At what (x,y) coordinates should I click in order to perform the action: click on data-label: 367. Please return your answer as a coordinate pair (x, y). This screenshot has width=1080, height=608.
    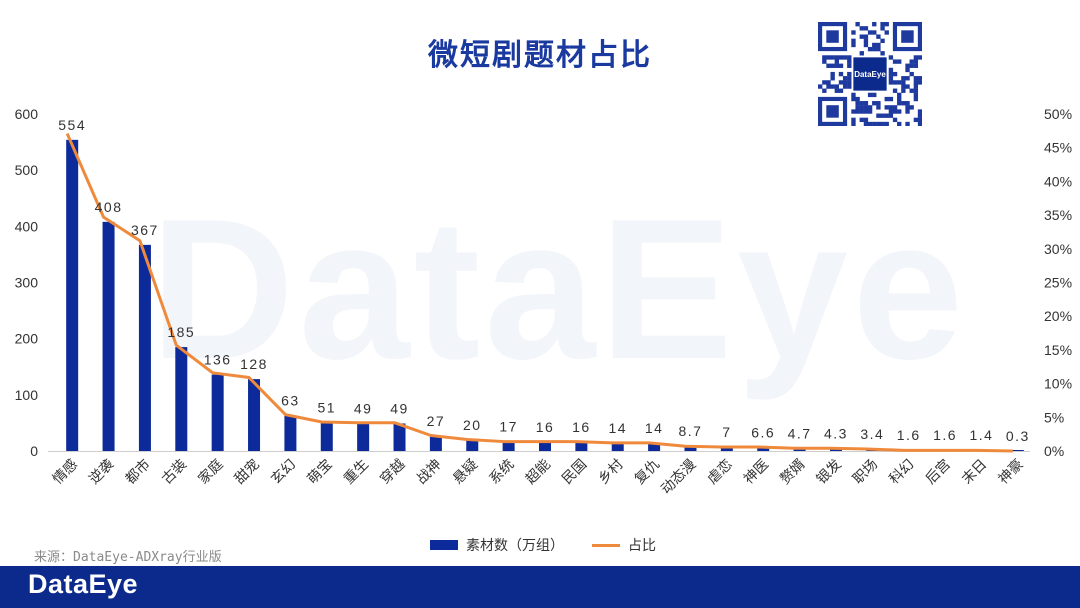
    Looking at the image, I should click on (145, 230).